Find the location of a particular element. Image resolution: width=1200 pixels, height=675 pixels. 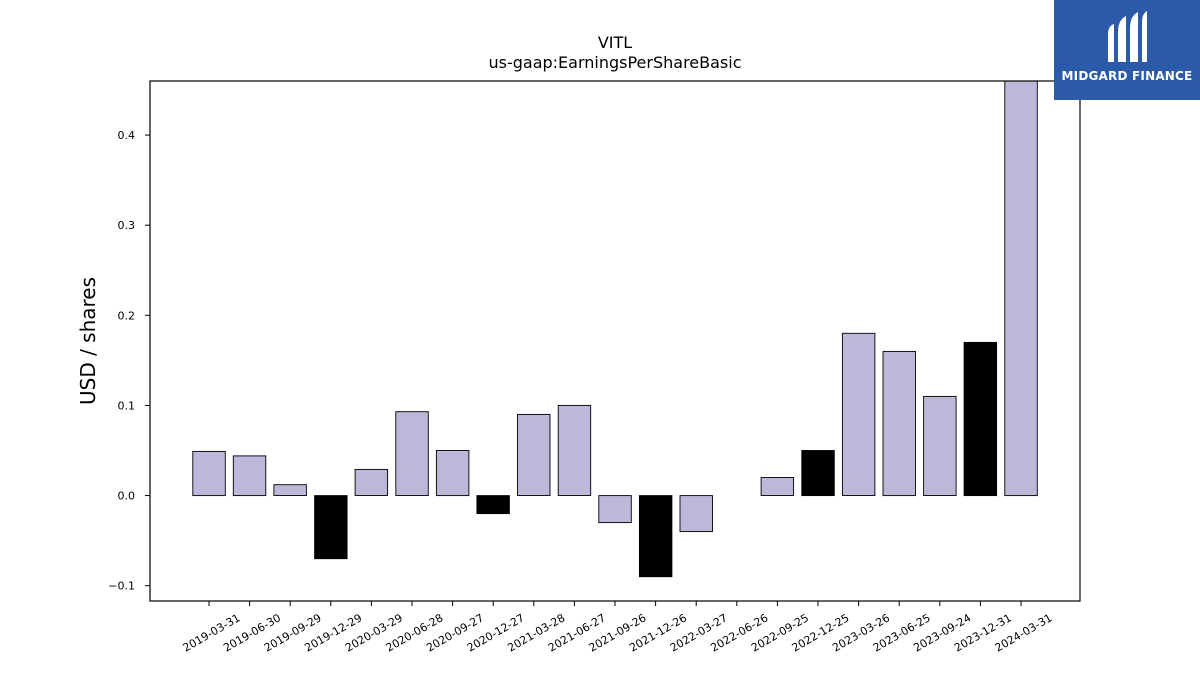

y-axis-ticks: −0.1 0.0 0.1 0.2 0.3 0.4 is located at coordinates (129, 361).